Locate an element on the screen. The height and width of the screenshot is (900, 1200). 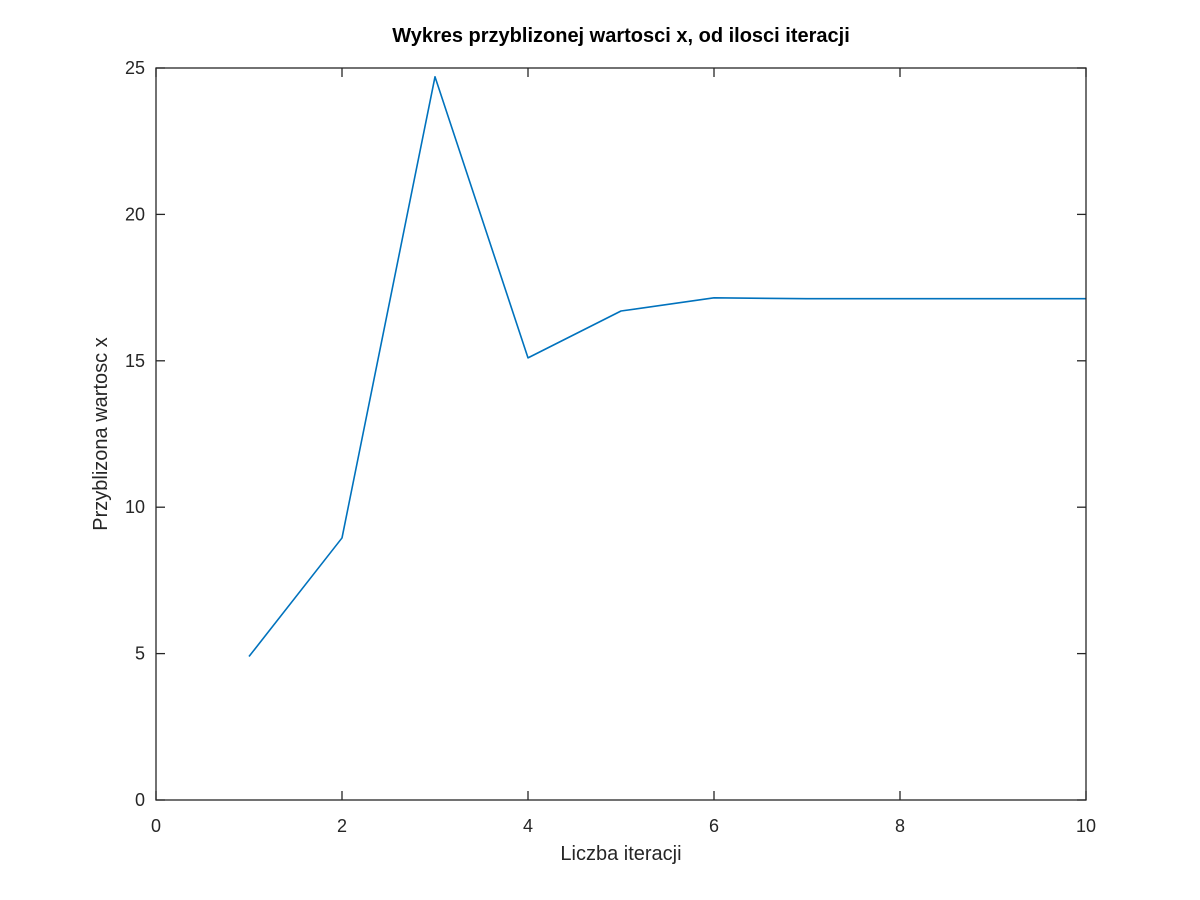
x-tick-label: 4 is located at coordinates (528, 826).